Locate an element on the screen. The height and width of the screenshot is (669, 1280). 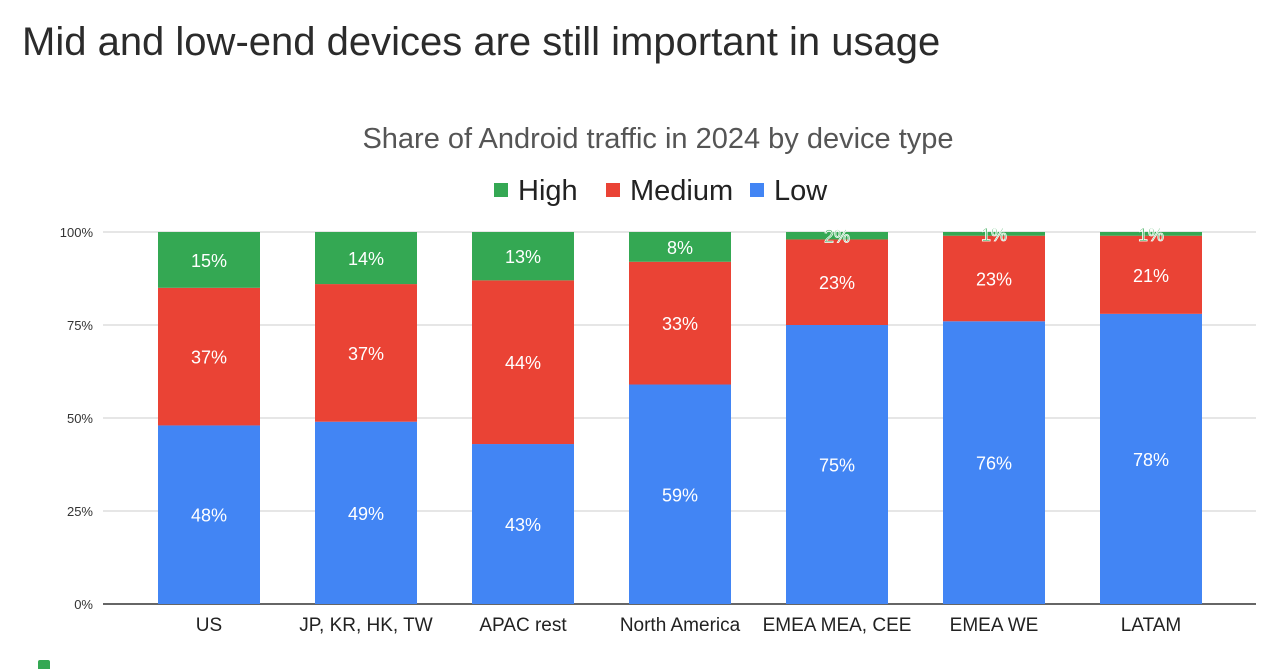
x-tick-label: JP, KR, HK, TW is located at coordinates (365, 625).